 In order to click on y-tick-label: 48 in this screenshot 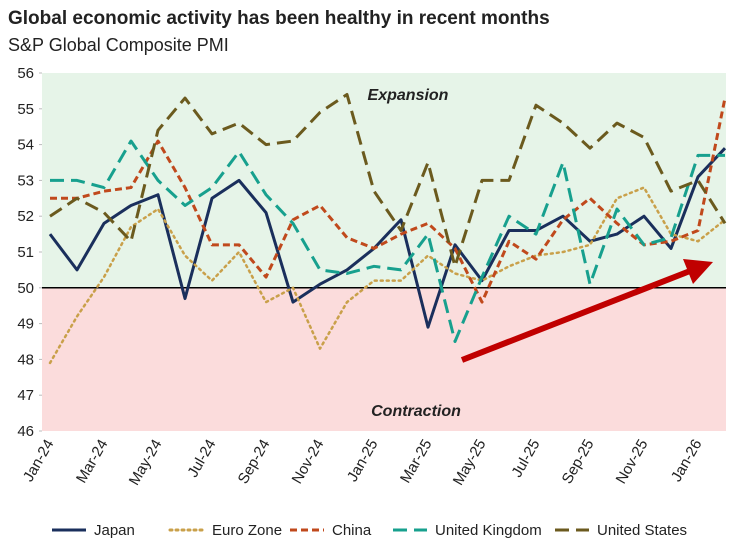, I will do `click(25, 359)`.